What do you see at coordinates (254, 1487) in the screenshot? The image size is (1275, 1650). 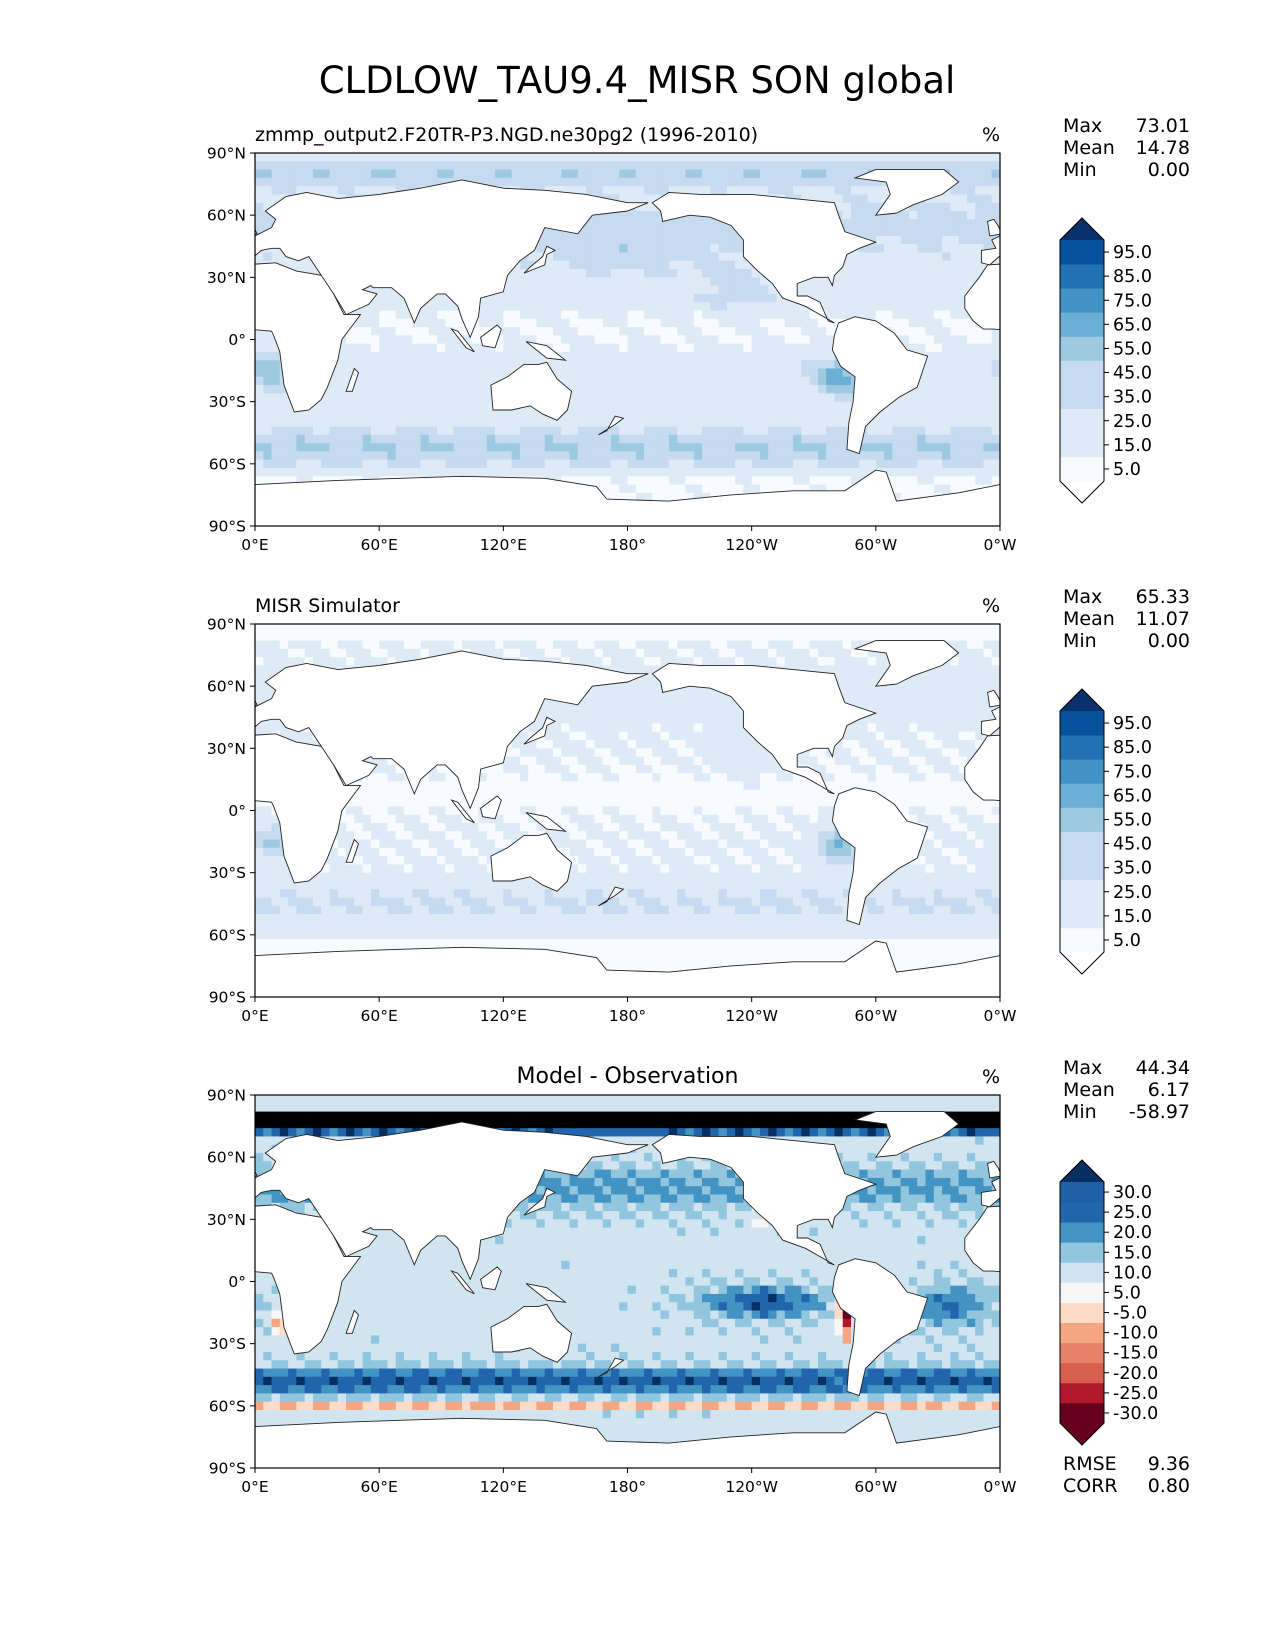 I see `lon-tick-label: 0°E` at bounding box center [254, 1487].